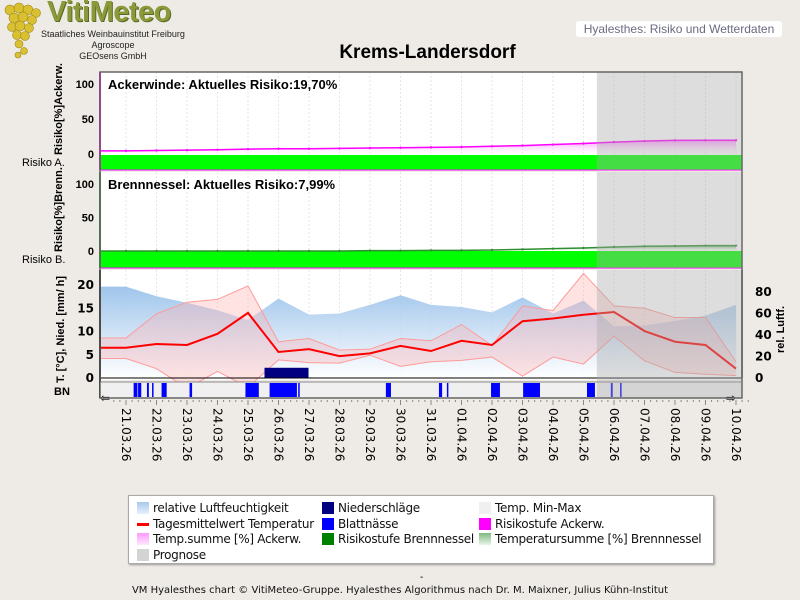  What do you see at coordinates (553, 434) in the screenshot?
I see `x-tick-label: 04.04.26` at bounding box center [553, 434].